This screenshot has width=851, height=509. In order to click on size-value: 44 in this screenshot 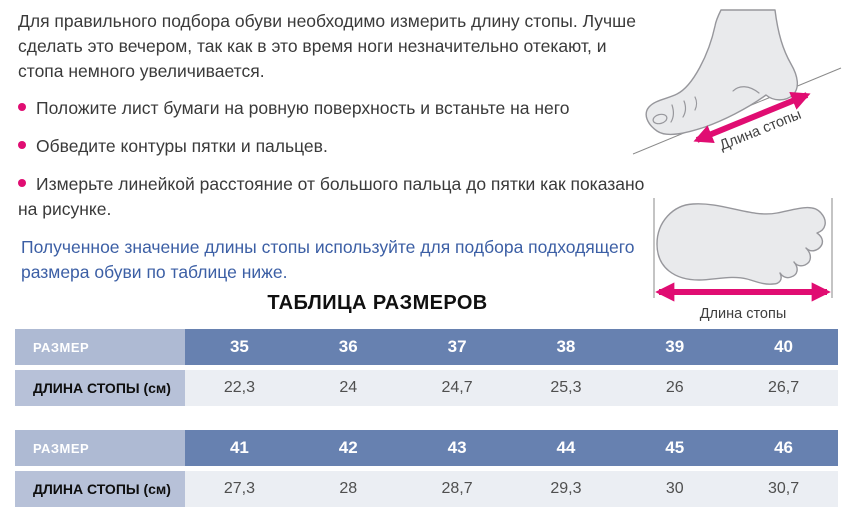, I will do `click(566, 448)`.